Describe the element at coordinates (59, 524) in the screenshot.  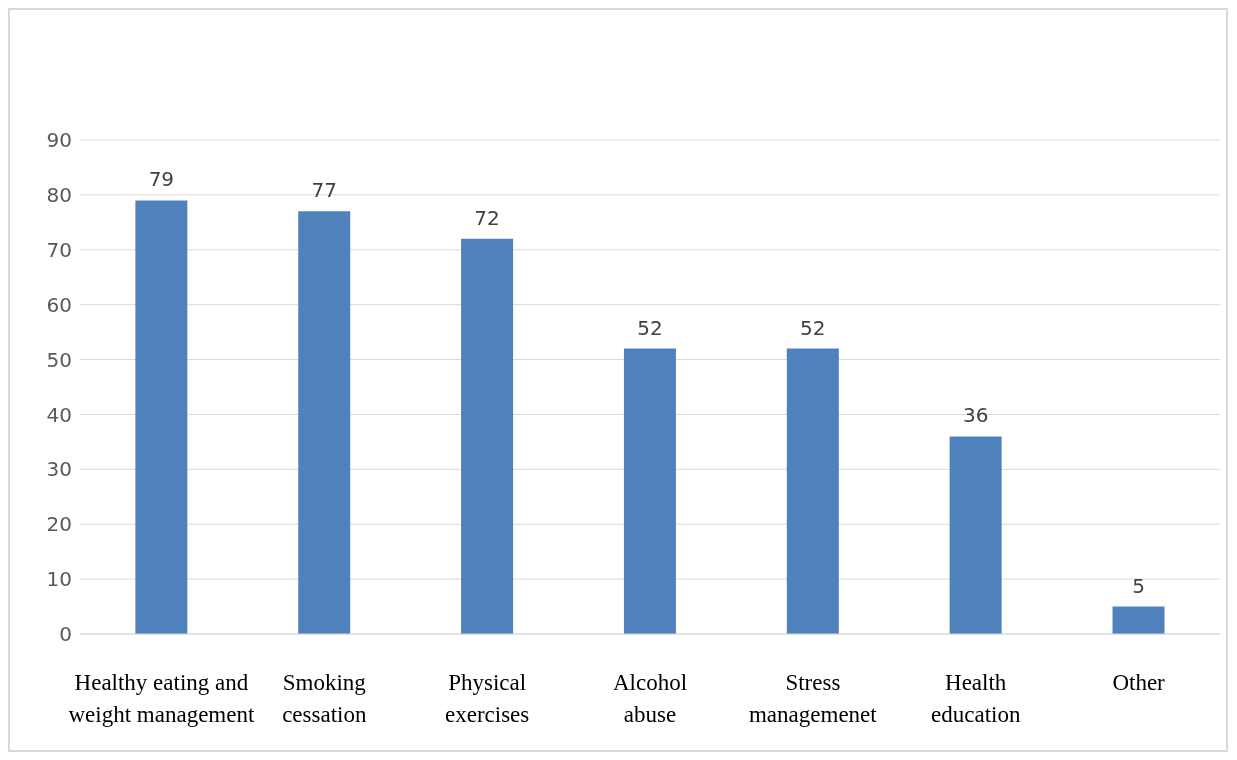
I see `y-tick-label: 20` at that location.